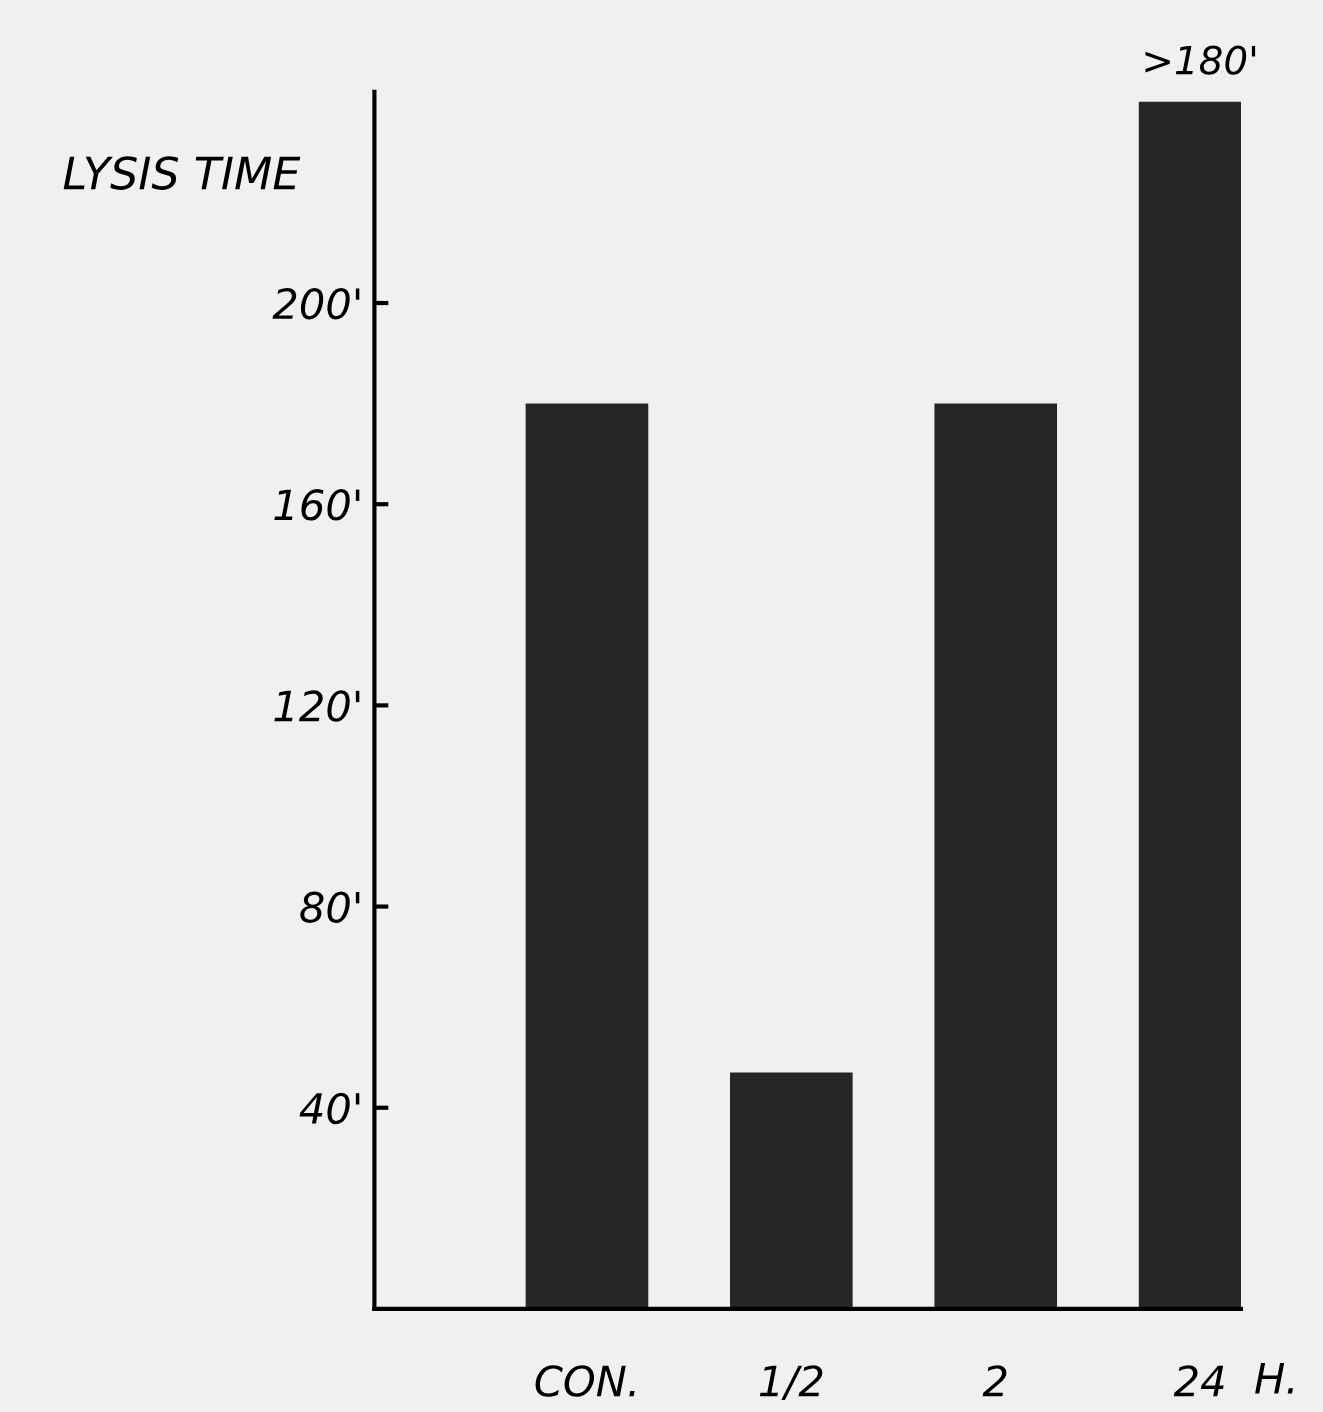 The image size is (1323, 1412). What do you see at coordinates (1200, 60) in the screenshot?
I see `data-label: >180'` at bounding box center [1200, 60].